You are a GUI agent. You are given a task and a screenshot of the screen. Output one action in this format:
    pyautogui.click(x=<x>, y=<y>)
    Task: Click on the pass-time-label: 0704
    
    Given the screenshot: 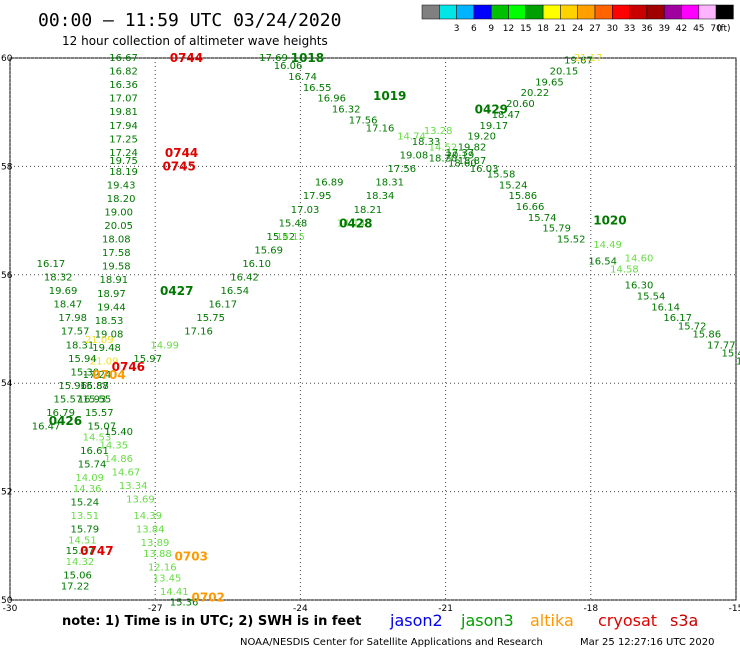 What is the action you would take?
    pyautogui.click(x=108, y=375)
    